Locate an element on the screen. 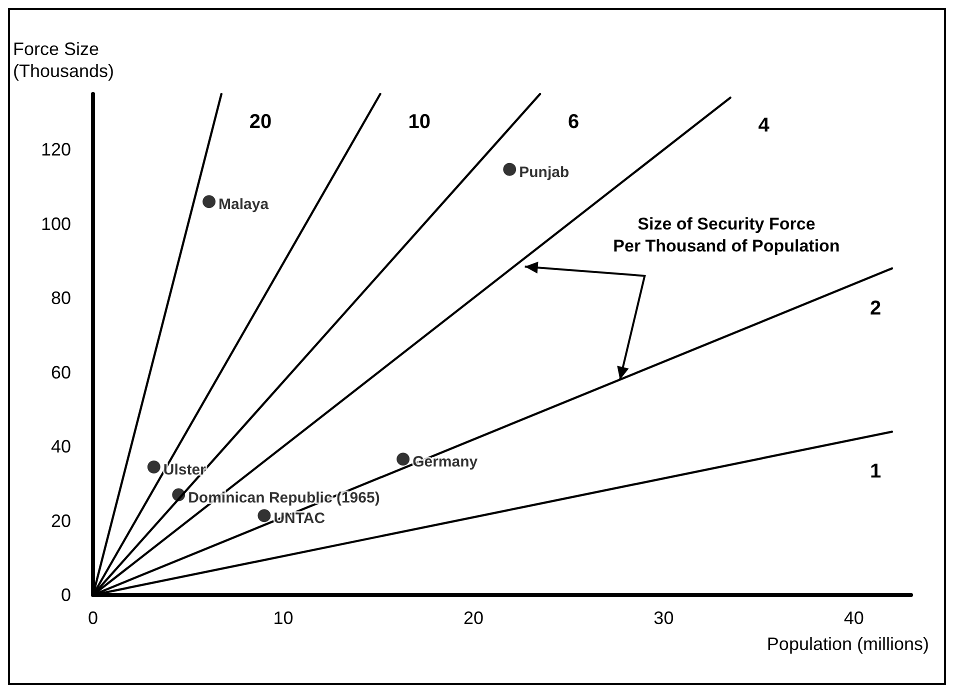  y-tick-label: 60 is located at coordinates (60, 372).